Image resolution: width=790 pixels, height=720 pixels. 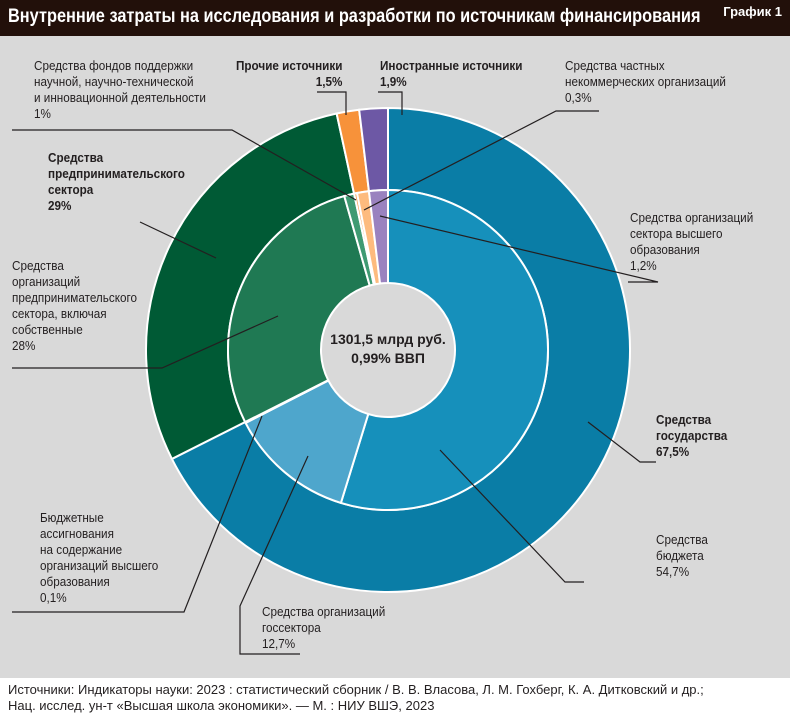 What do you see at coordinates (388, 358) in the screenshot?
I see `center-gdp-share: 0,99% ВВП` at bounding box center [388, 358].